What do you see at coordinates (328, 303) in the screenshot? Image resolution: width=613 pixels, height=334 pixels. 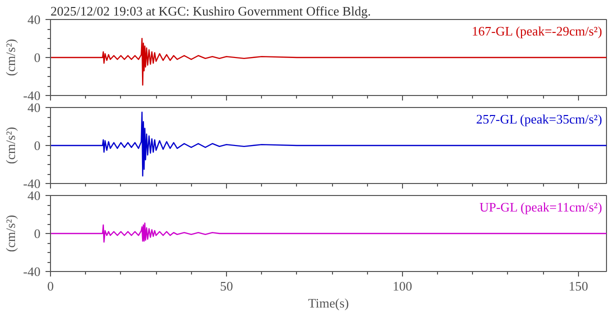 I see `x-axis-title: Time(s)` at bounding box center [328, 303].